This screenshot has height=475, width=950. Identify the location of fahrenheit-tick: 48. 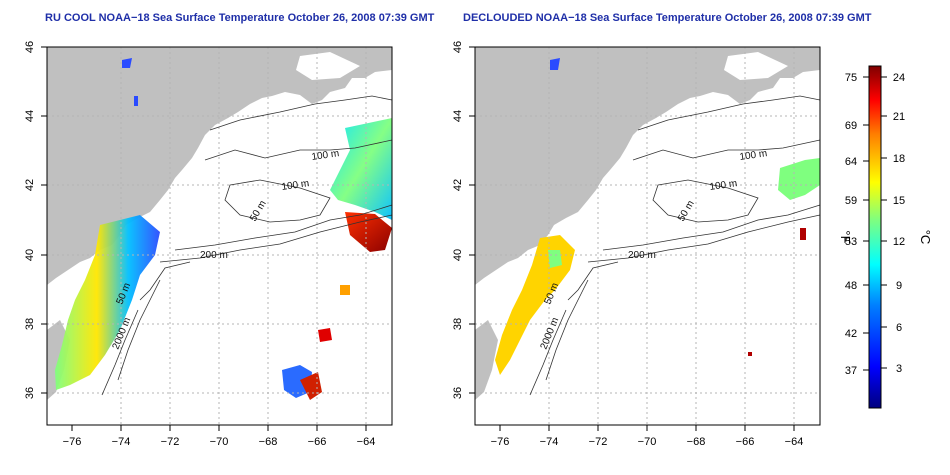
(851, 286).